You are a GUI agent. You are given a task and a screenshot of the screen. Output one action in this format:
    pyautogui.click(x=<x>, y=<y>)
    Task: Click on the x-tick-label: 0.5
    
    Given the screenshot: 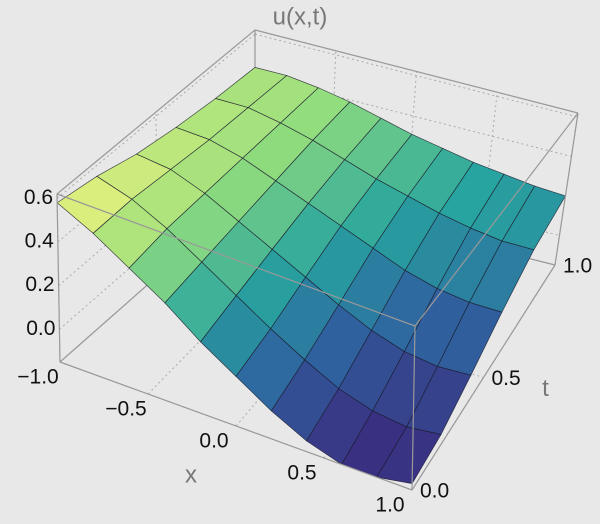 What is the action you would take?
    pyautogui.click(x=301, y=473)
    